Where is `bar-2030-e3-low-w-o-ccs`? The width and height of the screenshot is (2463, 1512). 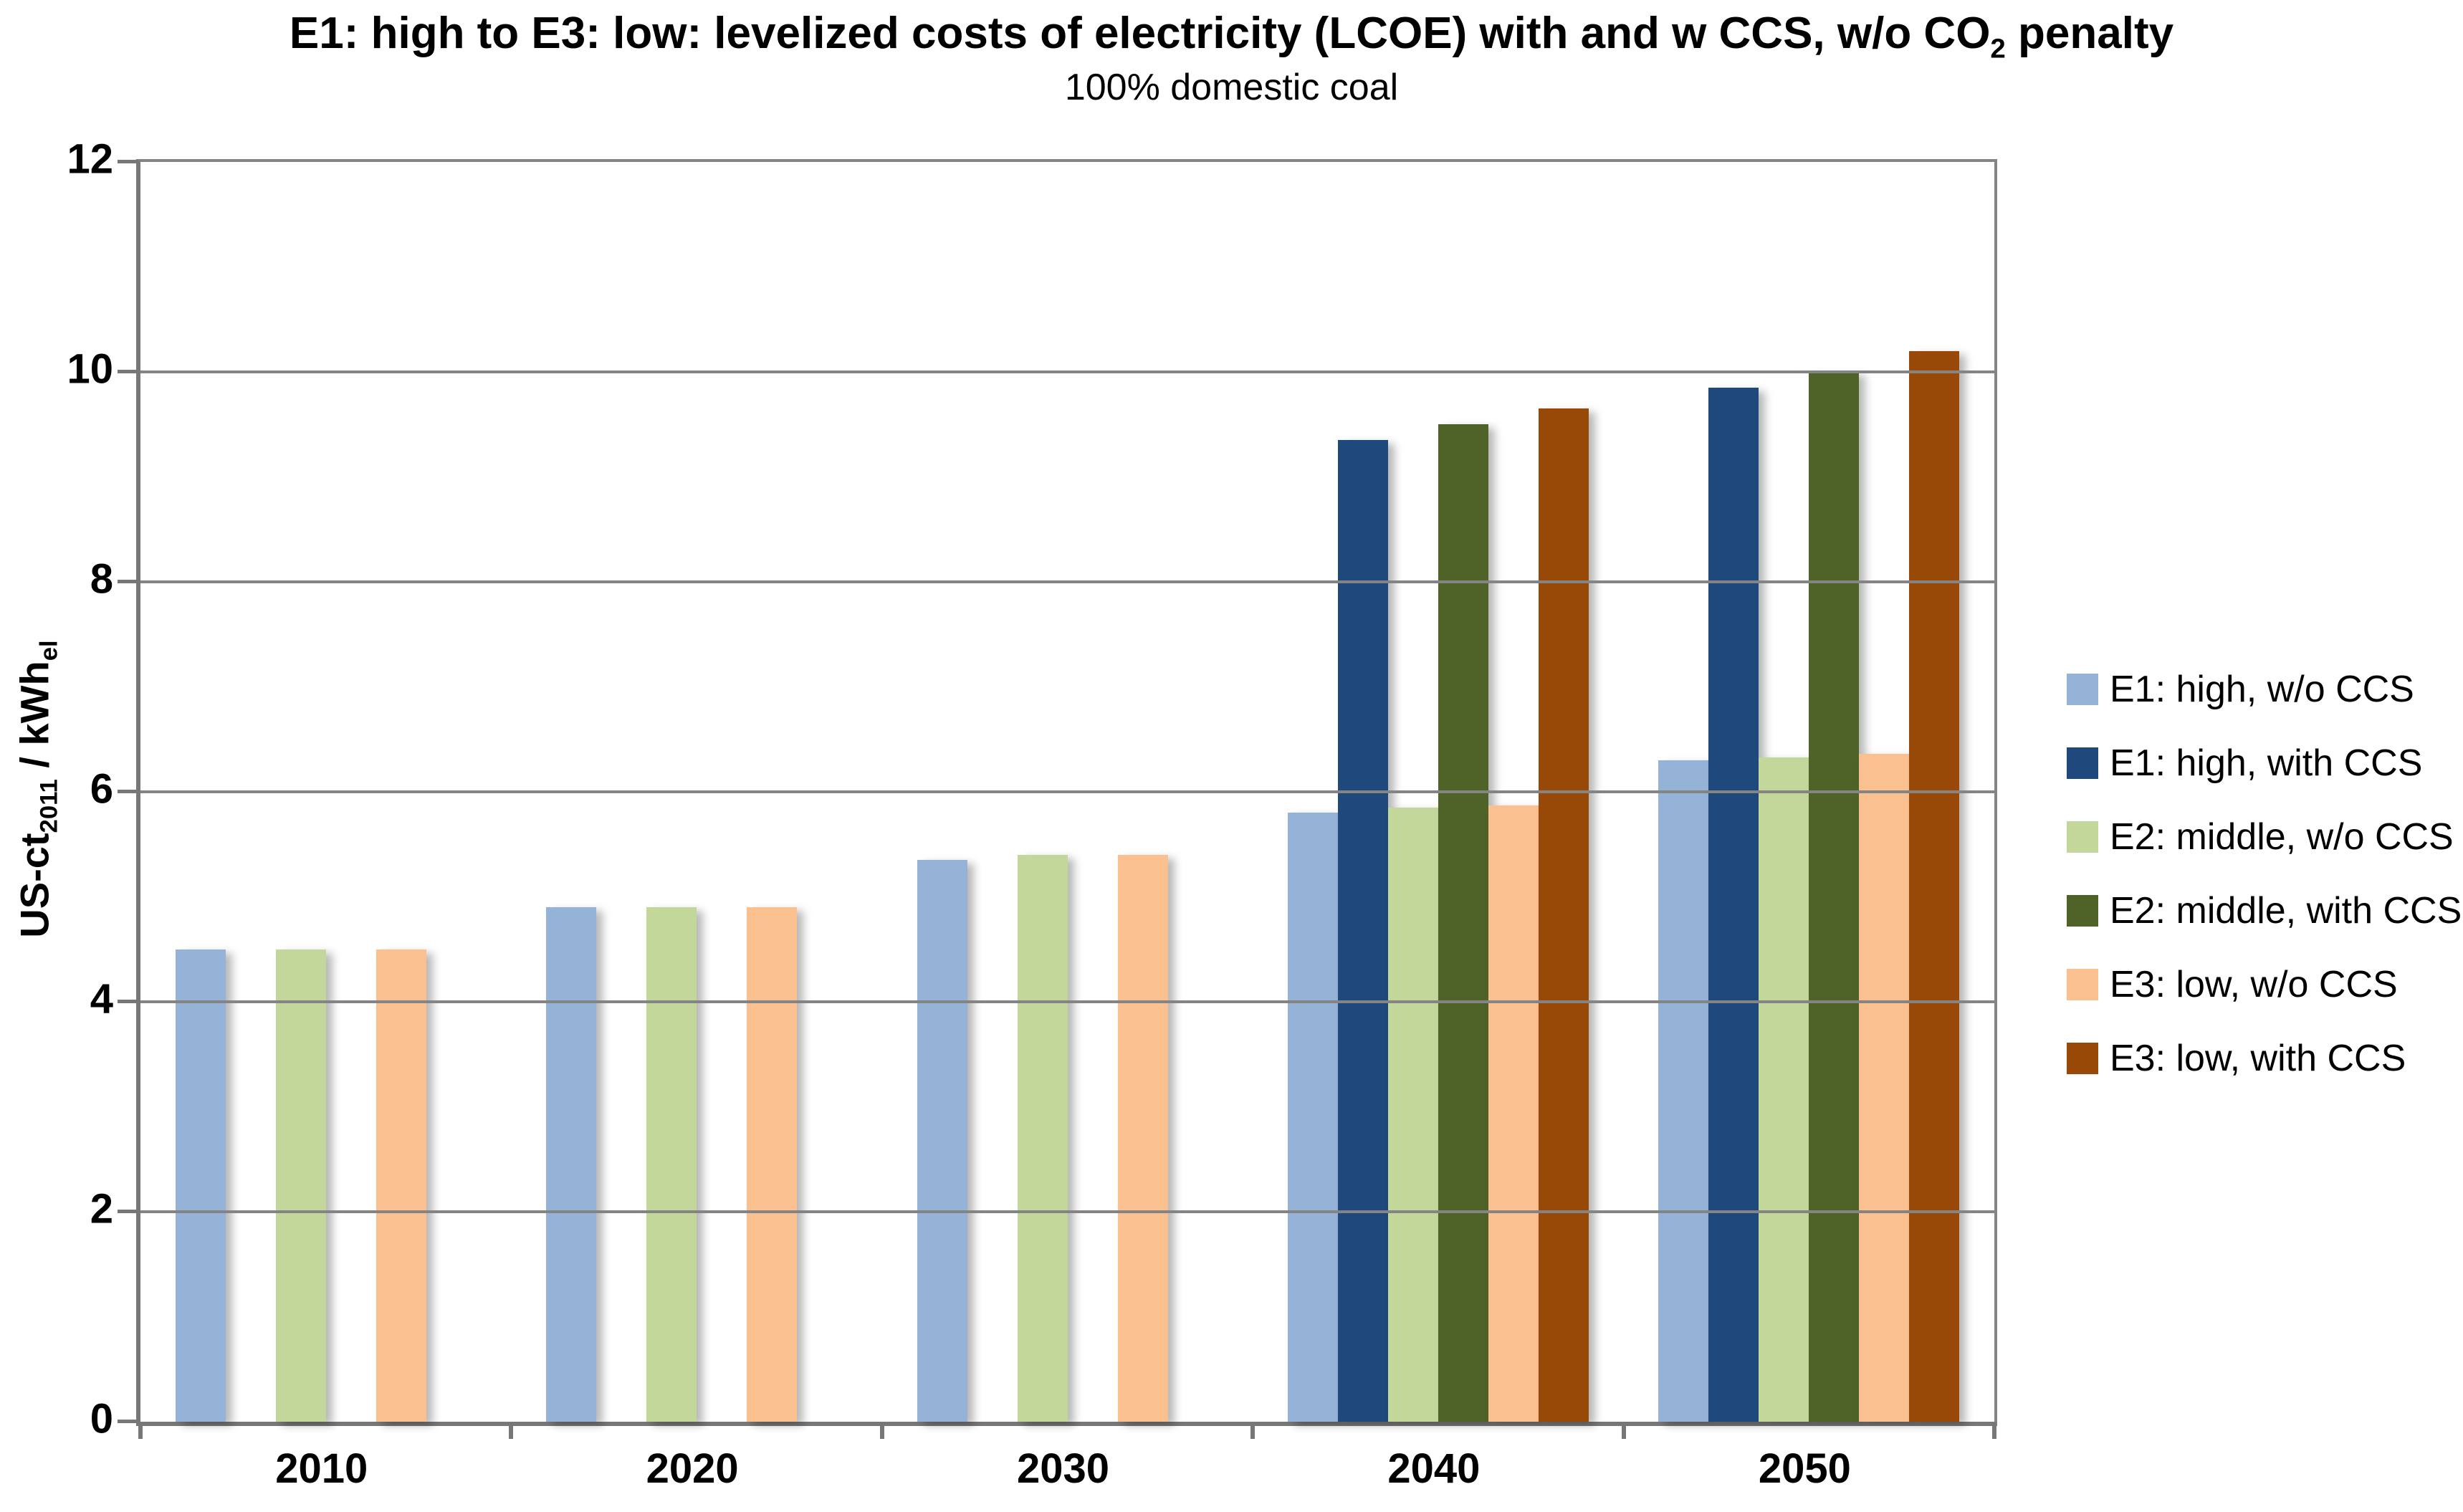
bar-2030-e3-low-w-o-ccs is located at coordinates (1142, 1138).